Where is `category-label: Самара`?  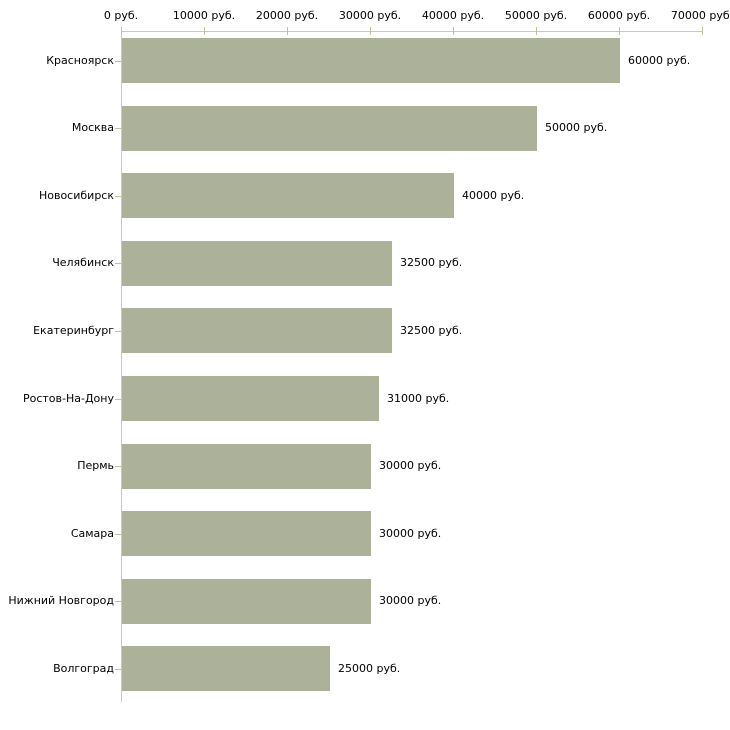 category-label: Самара is located at coordinates (92, 533).